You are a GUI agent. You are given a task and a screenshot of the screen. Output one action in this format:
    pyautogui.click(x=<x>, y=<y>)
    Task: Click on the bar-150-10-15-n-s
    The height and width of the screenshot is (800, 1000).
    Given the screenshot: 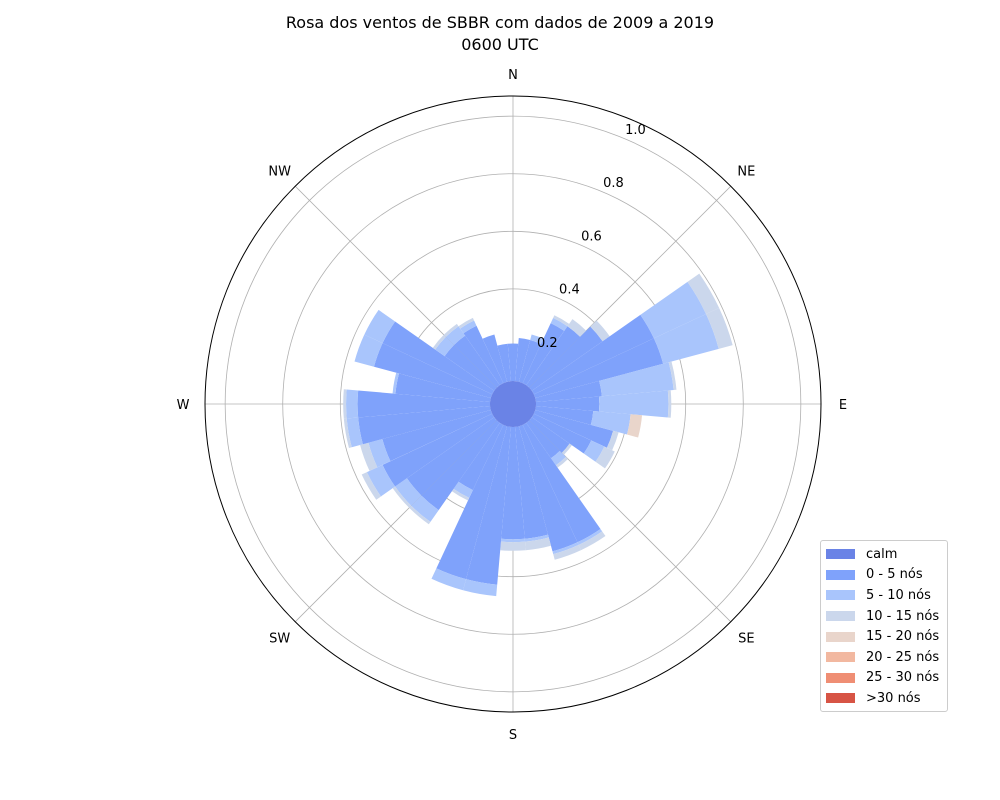 What is the action you would take?
    pyautogui.click(x=592, y=541)
    